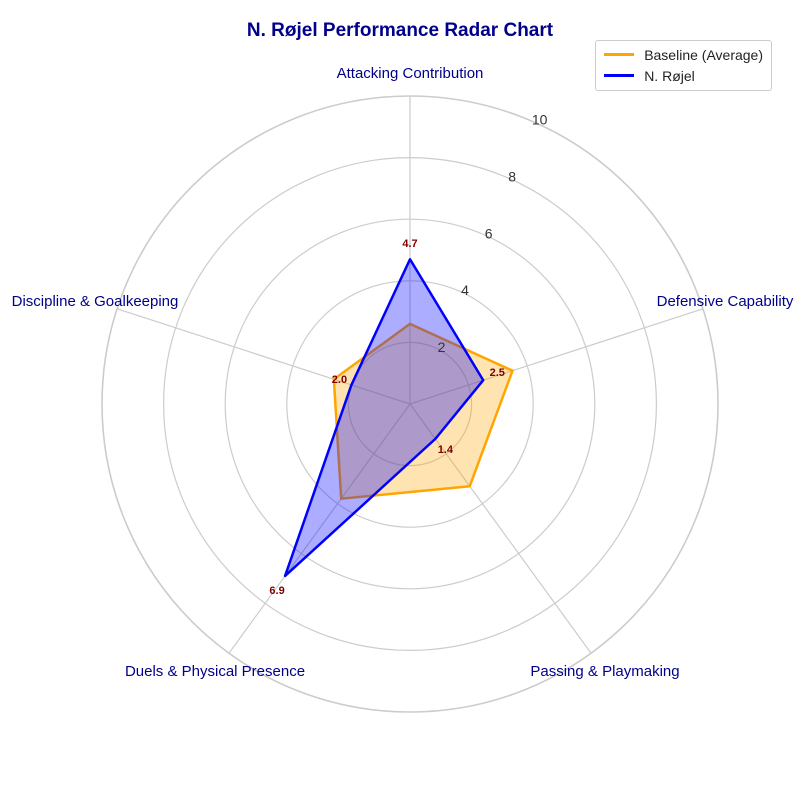 This screenshot has width=800, height=800. Describe the element at coordinates (619, 54) in the screenshot. I see `legend-swatch-baseline` at that location.